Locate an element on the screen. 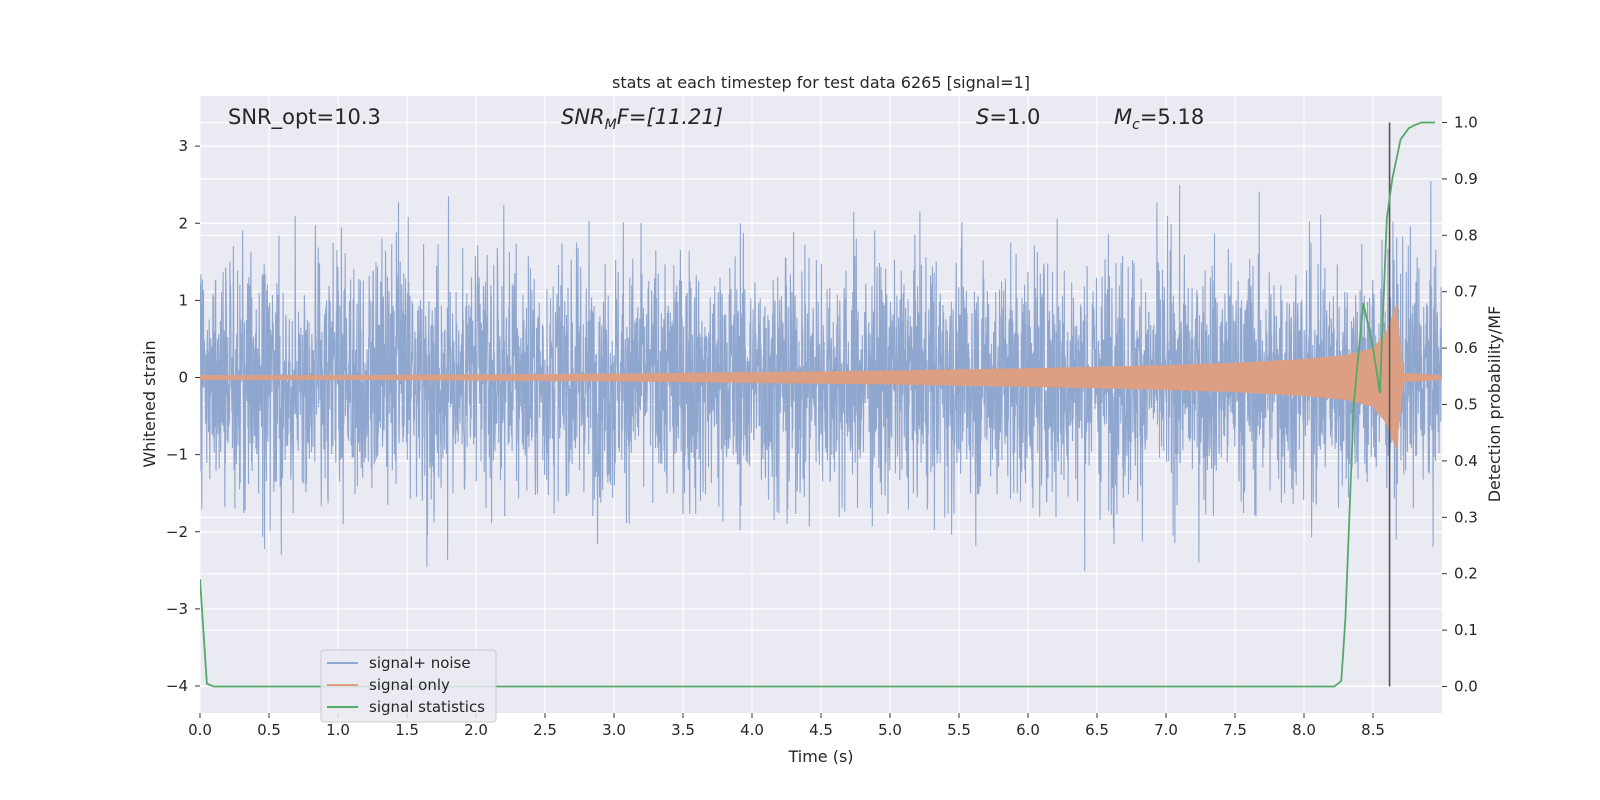 This screenshot has width=1600, height=800. y-right-tick-label: 0.3 is located at coordinates (1466, 517).